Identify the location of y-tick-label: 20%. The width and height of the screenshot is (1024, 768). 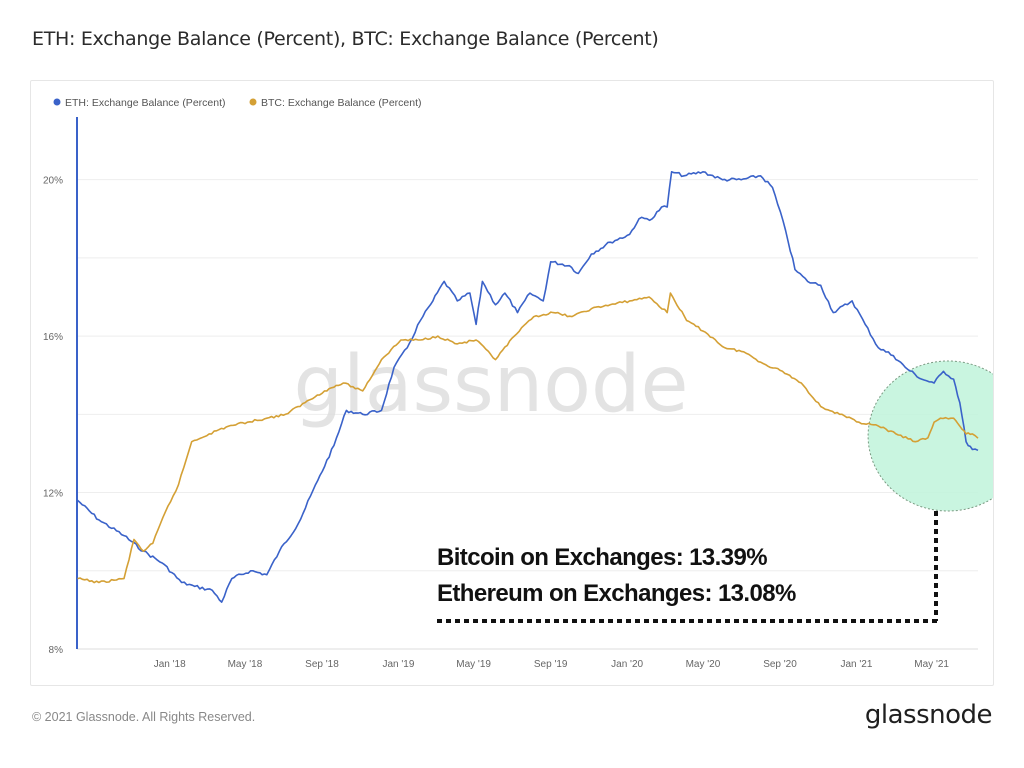
(53, 181).